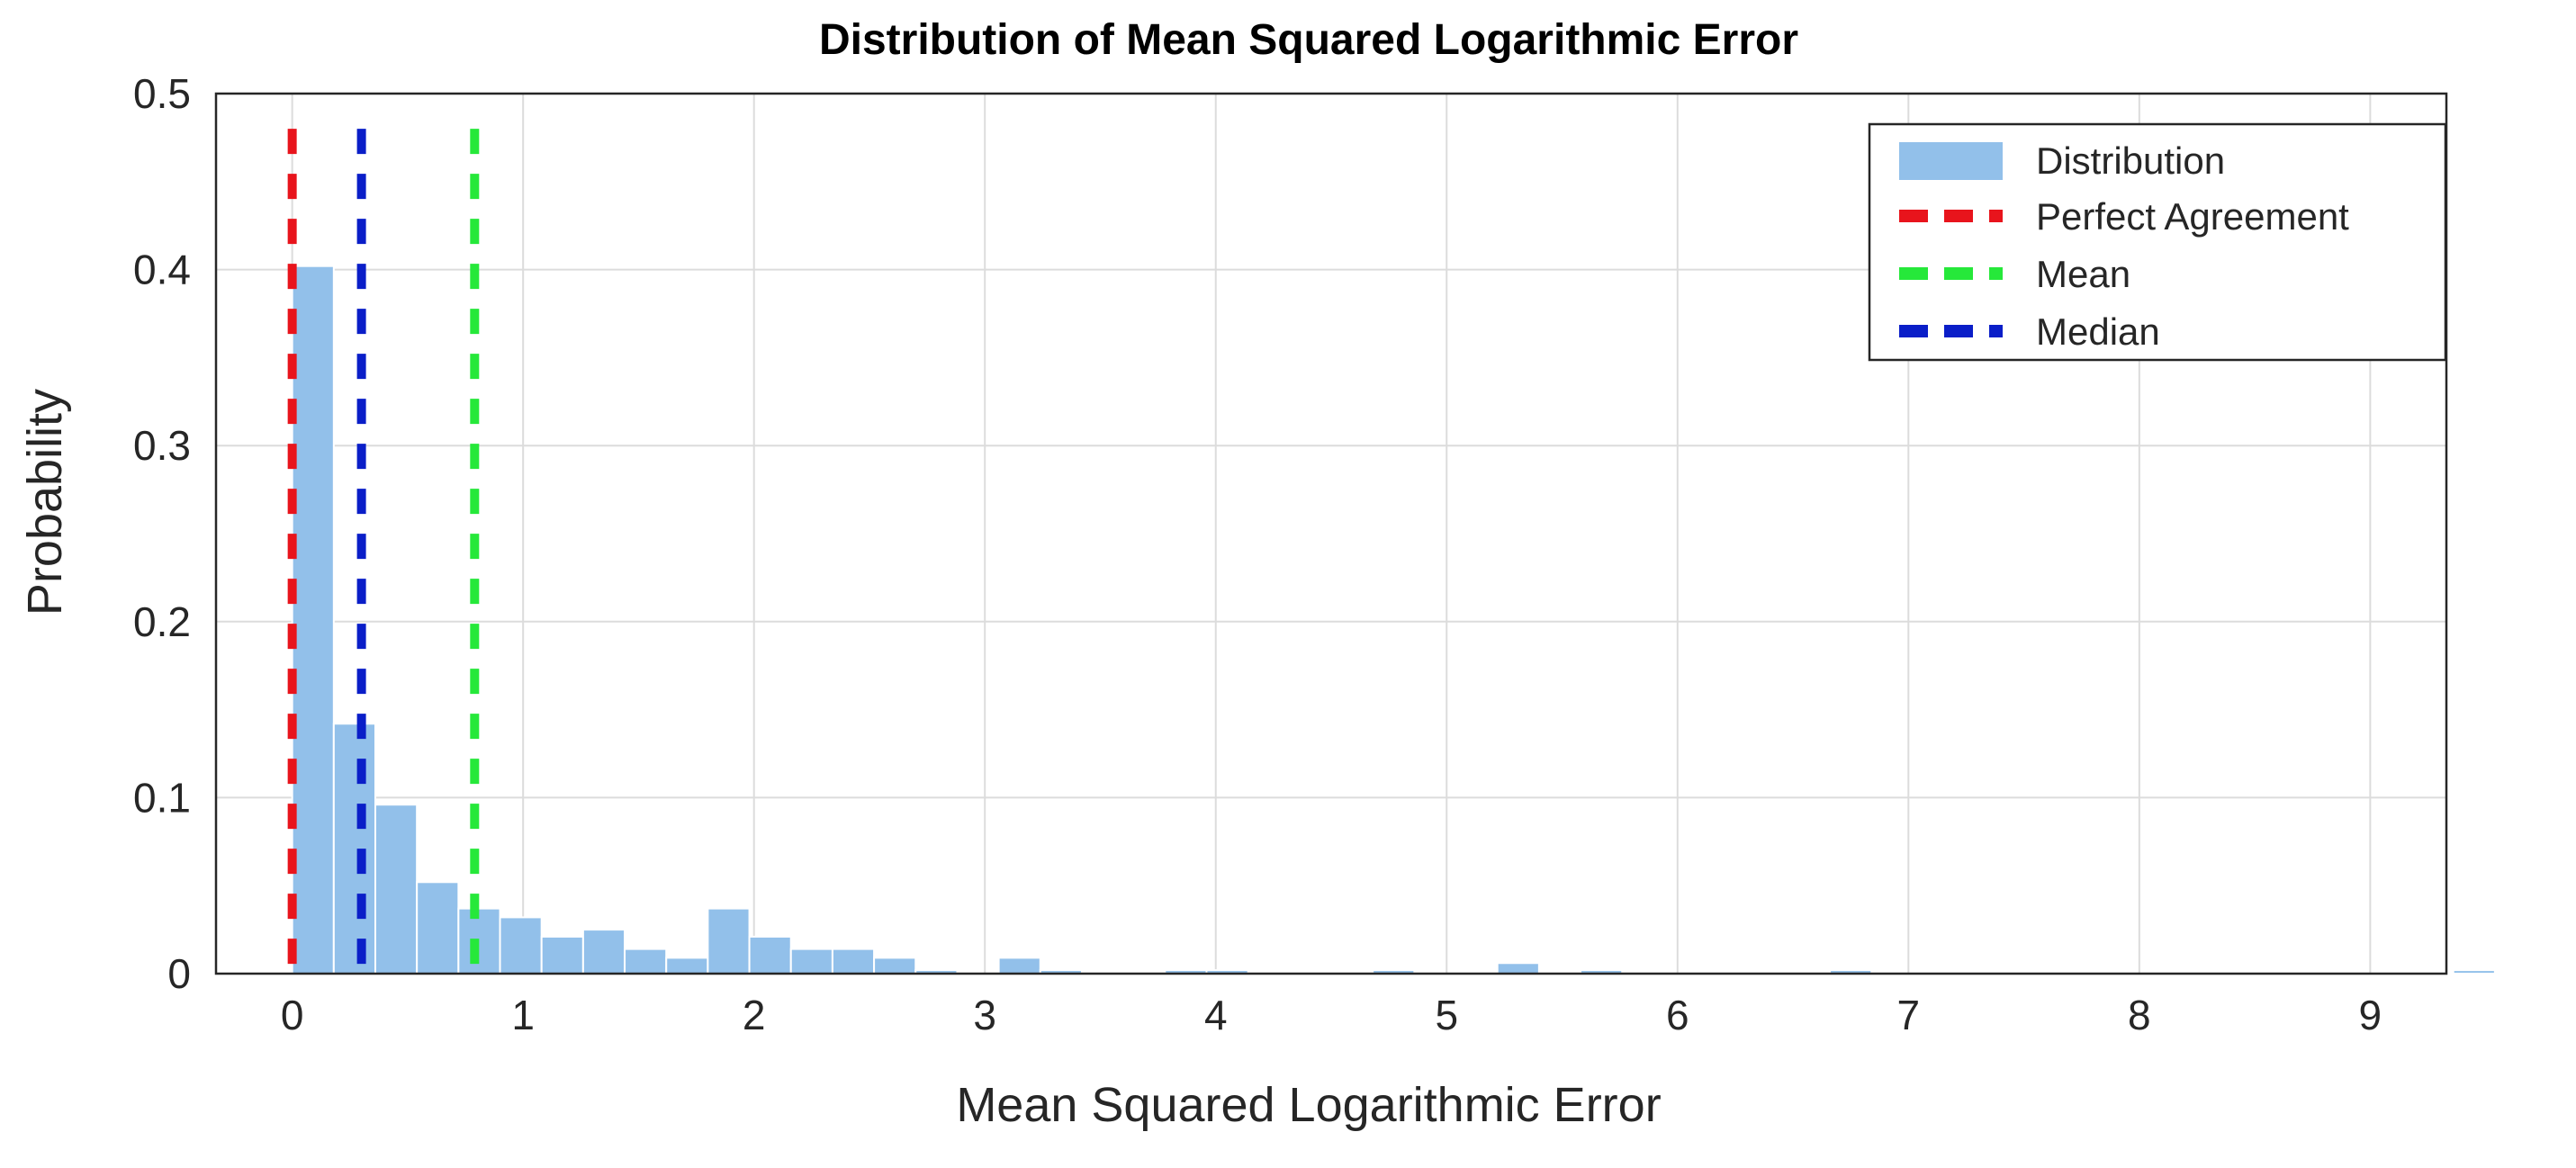  Describe the element at coordinates (1216, 1015) in the screenshot. I see `x-tick-label: 4` at that location.